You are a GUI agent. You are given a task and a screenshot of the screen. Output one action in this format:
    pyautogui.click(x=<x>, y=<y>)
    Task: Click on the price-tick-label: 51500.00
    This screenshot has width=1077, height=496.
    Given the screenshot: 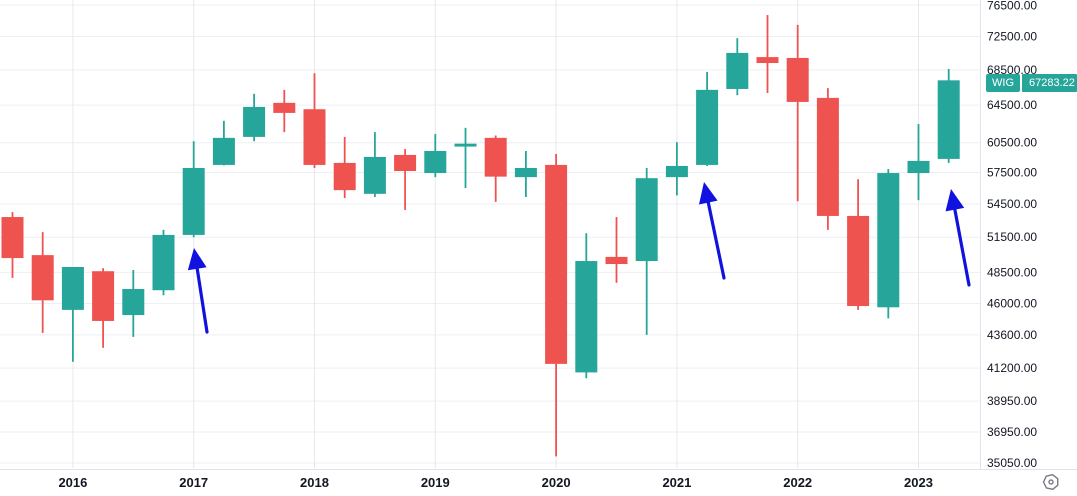 What is the action you would take?
    pyautogui.click(x=1012, y=237)
    